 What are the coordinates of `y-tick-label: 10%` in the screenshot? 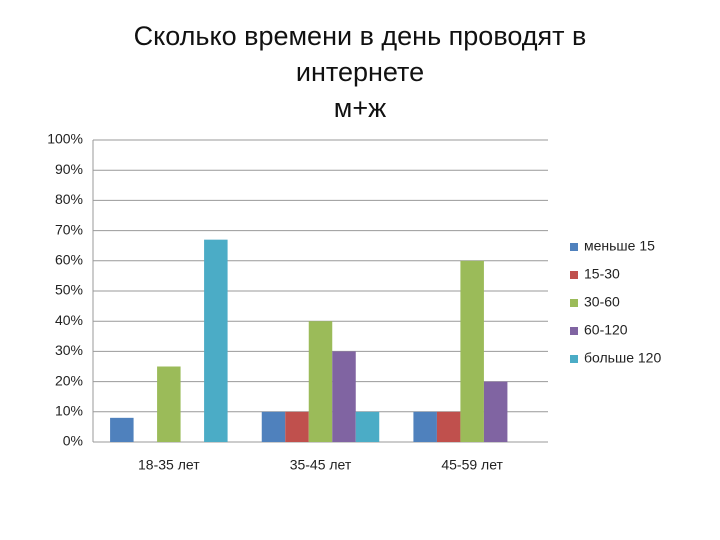 It's located at (69, 411).